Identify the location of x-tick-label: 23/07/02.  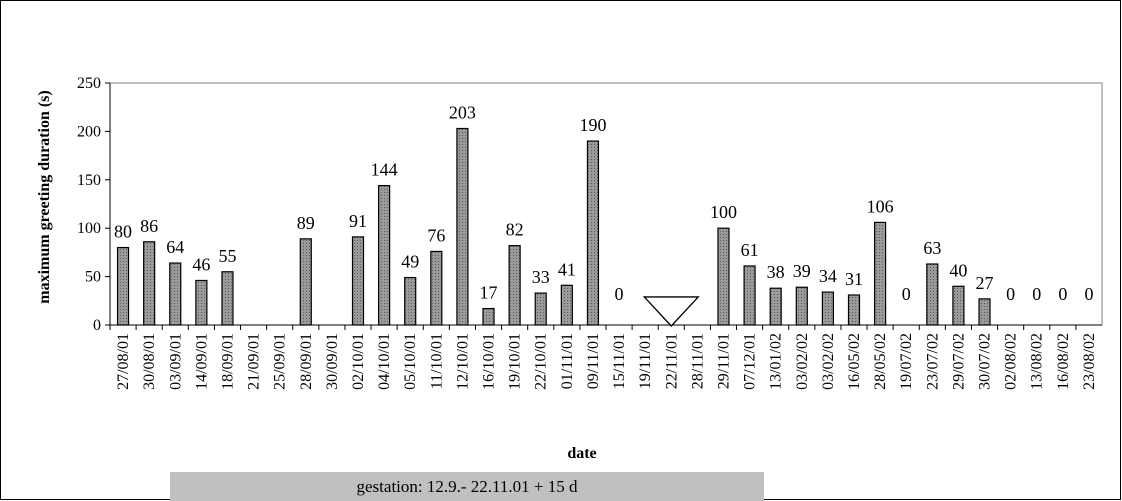
(932, 361).